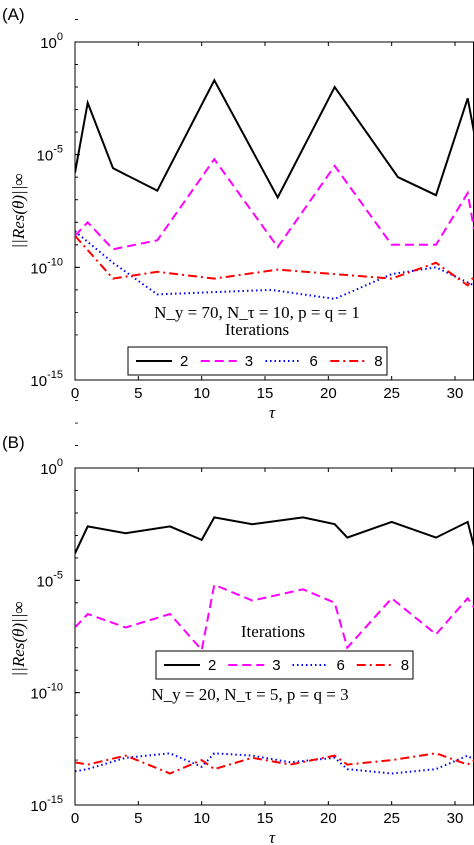  I want to click on panel-a-annotation: N_y = 70, N_τ = 10, p = q = 1, so click(257, 312).